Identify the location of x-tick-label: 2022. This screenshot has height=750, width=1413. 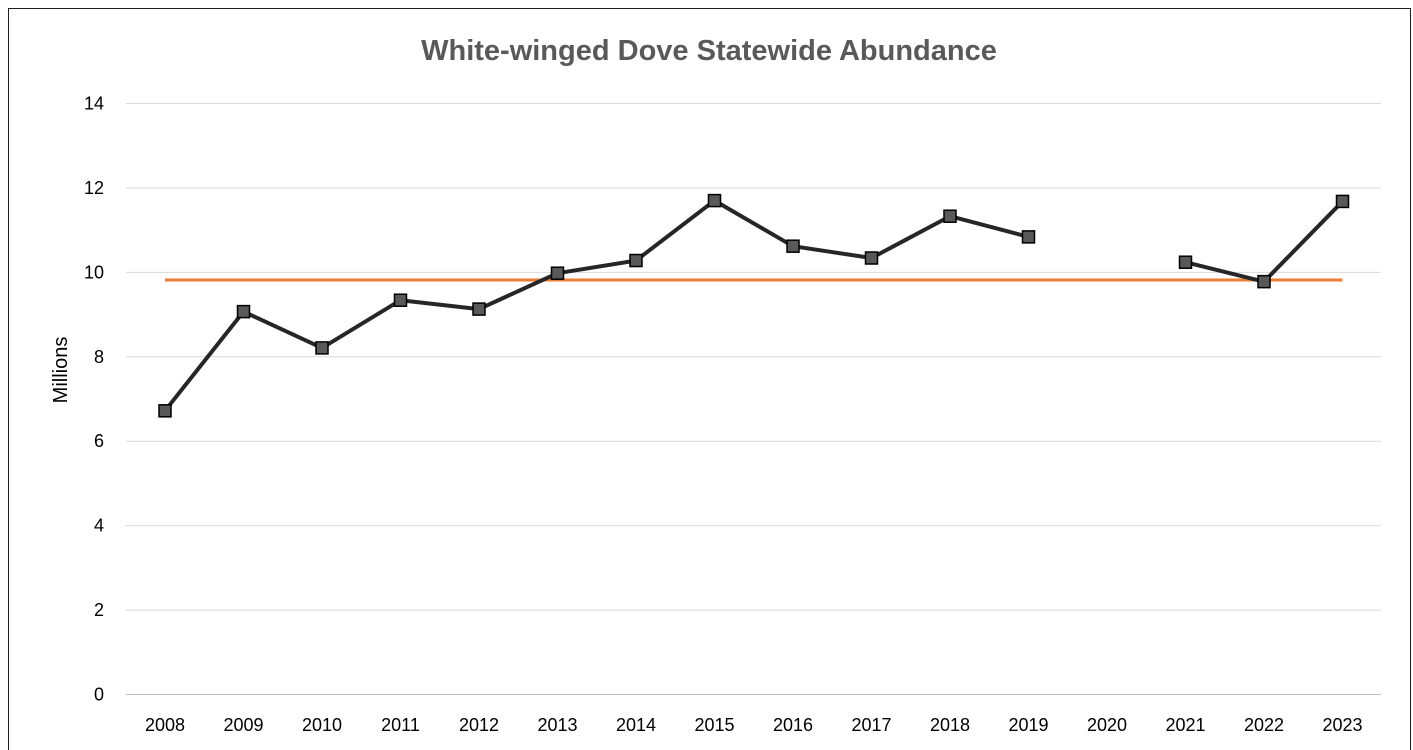
(1264, 725).